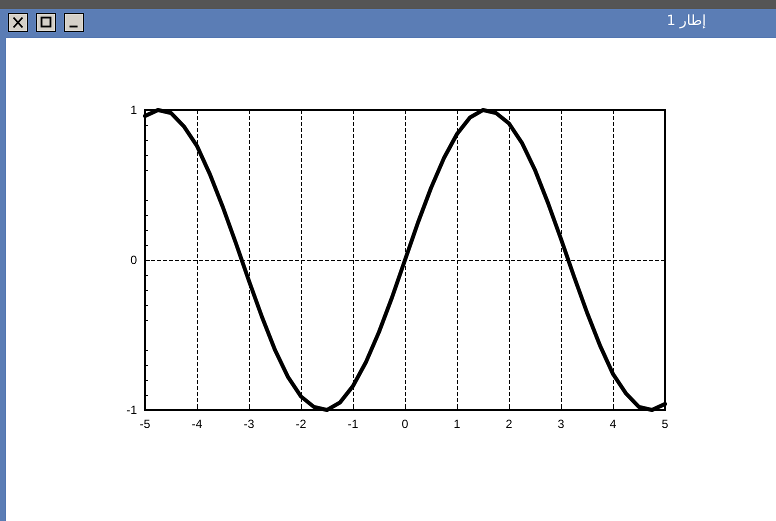  I want to click on x-tick-label: 2, so click(509, 424).